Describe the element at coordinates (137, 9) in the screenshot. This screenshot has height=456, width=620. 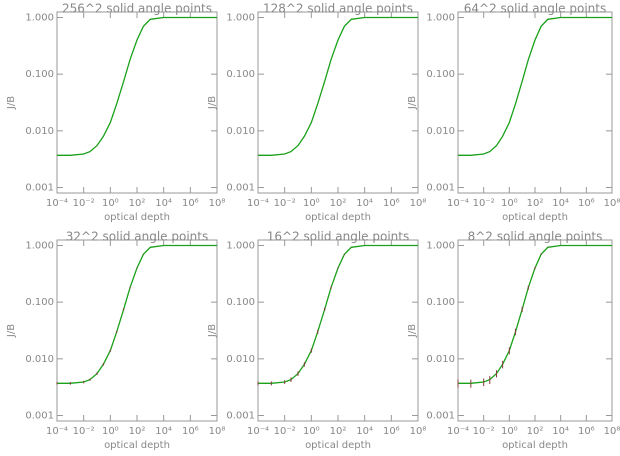
I see `panel-title: 256^2 solid angle points` at that location.